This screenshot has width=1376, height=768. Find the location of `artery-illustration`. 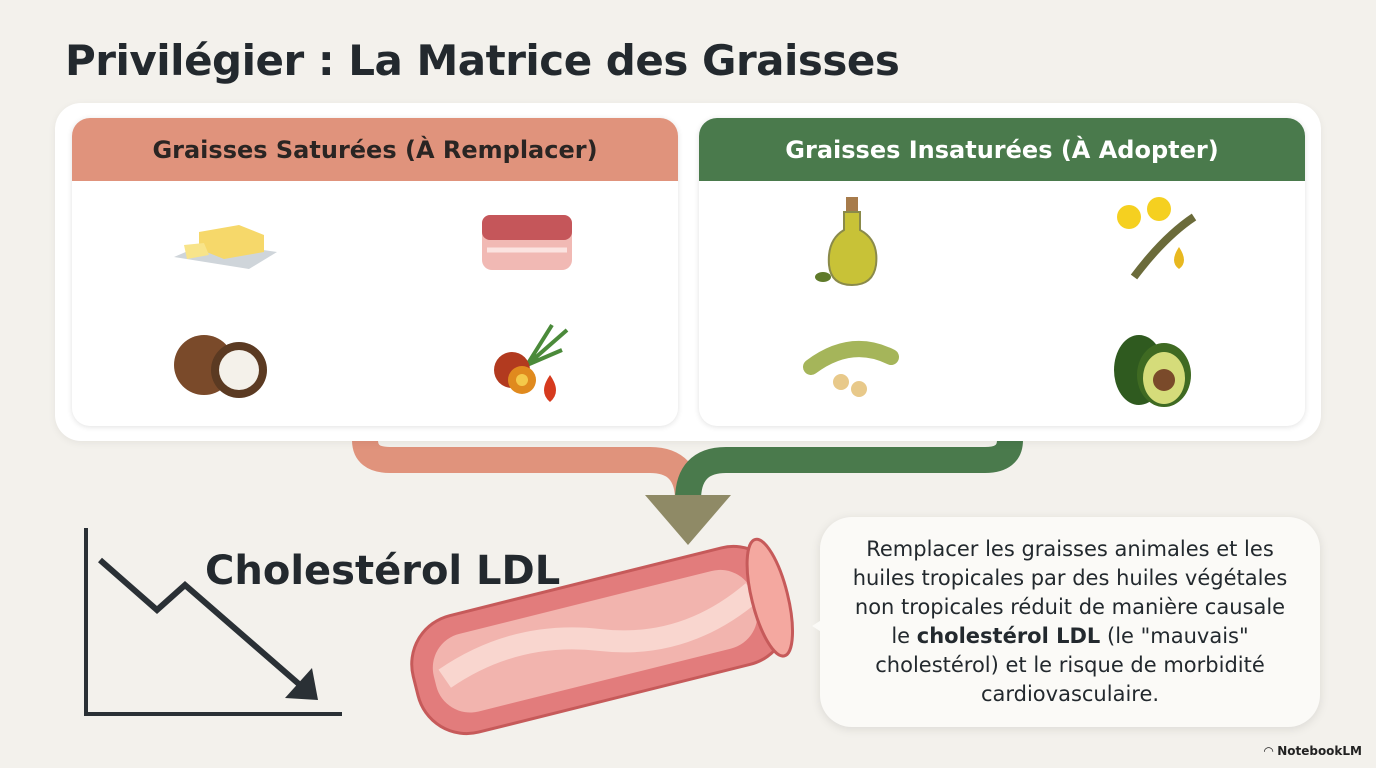

artery-illustration is located at coordinates (602, 636).